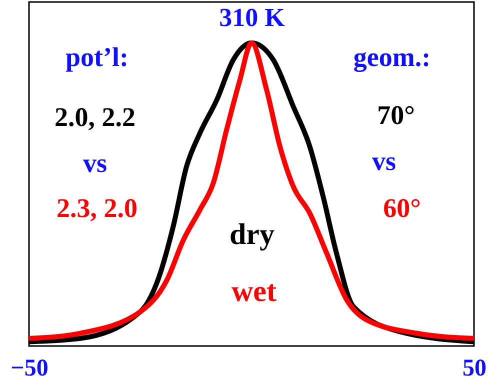  I want to click on annotation: geom.:, so click(392, 57).